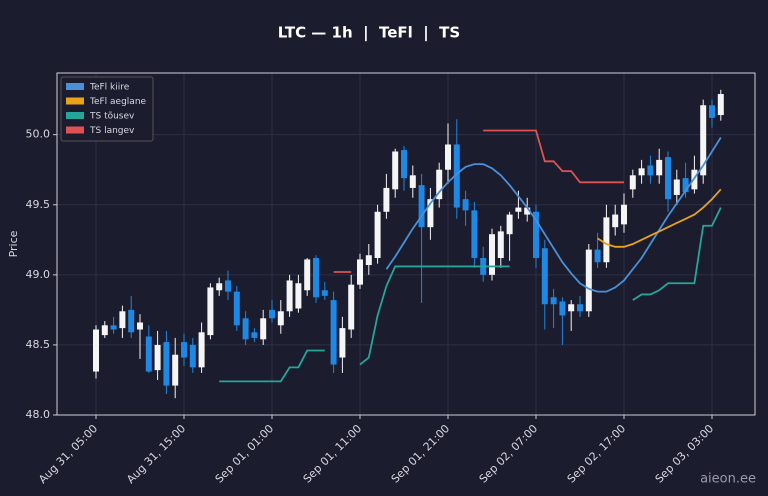 The height and width of the screenshot is (496, 768). What do you see at coordinates (112, 131) in the screenshot?
I see `legend-label: TS langev` at bounding box center [112, 131].